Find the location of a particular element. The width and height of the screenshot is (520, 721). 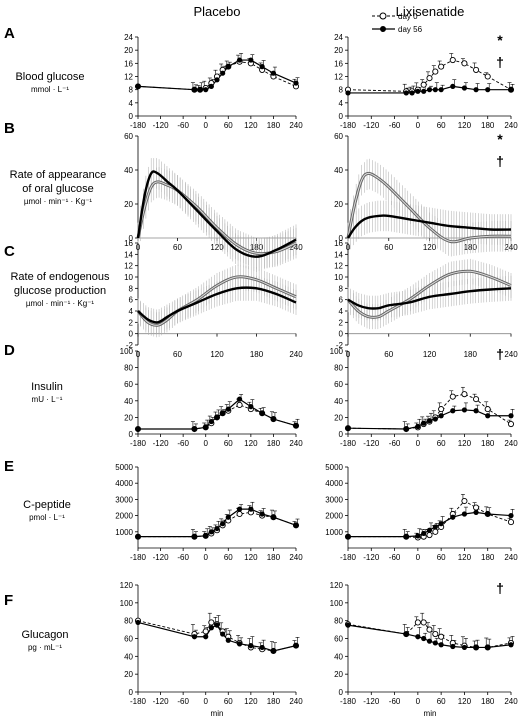

y-tick-label: 2 is located at coordinates (341, 322).